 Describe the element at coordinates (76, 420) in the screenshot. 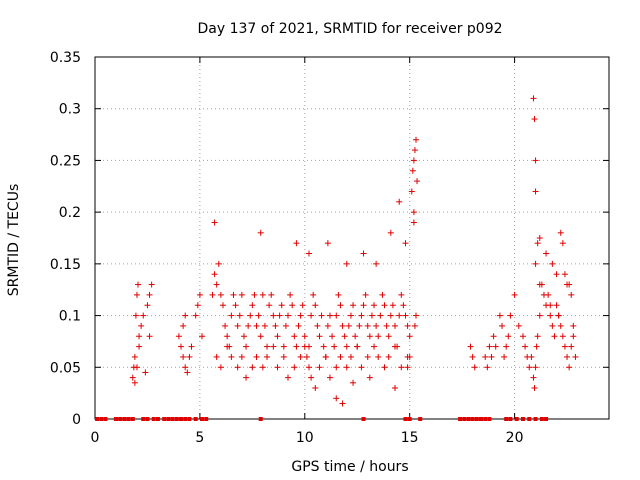

I see `y-tick-label: 0` at that location.